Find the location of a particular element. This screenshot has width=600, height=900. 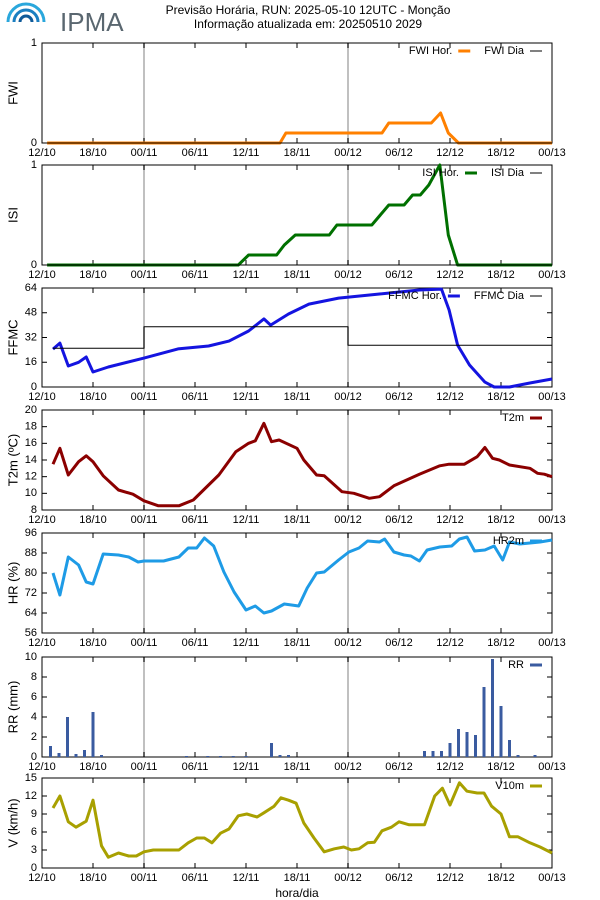

y-tick-label: 14 is located at coordinates (31, 460).